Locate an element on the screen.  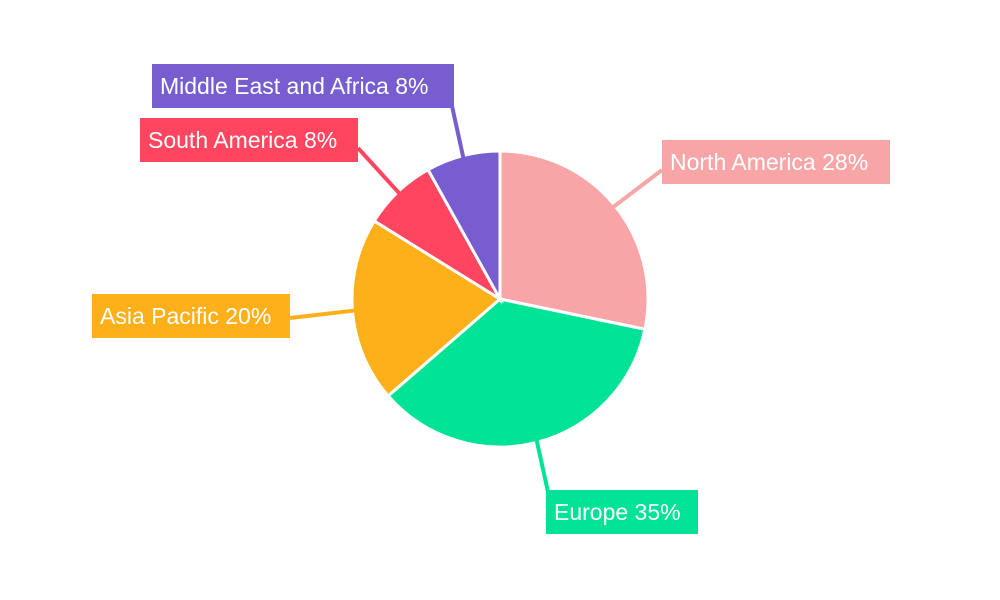
slice-label: Asia Pacific 20% is located at coordinates (185, 316).